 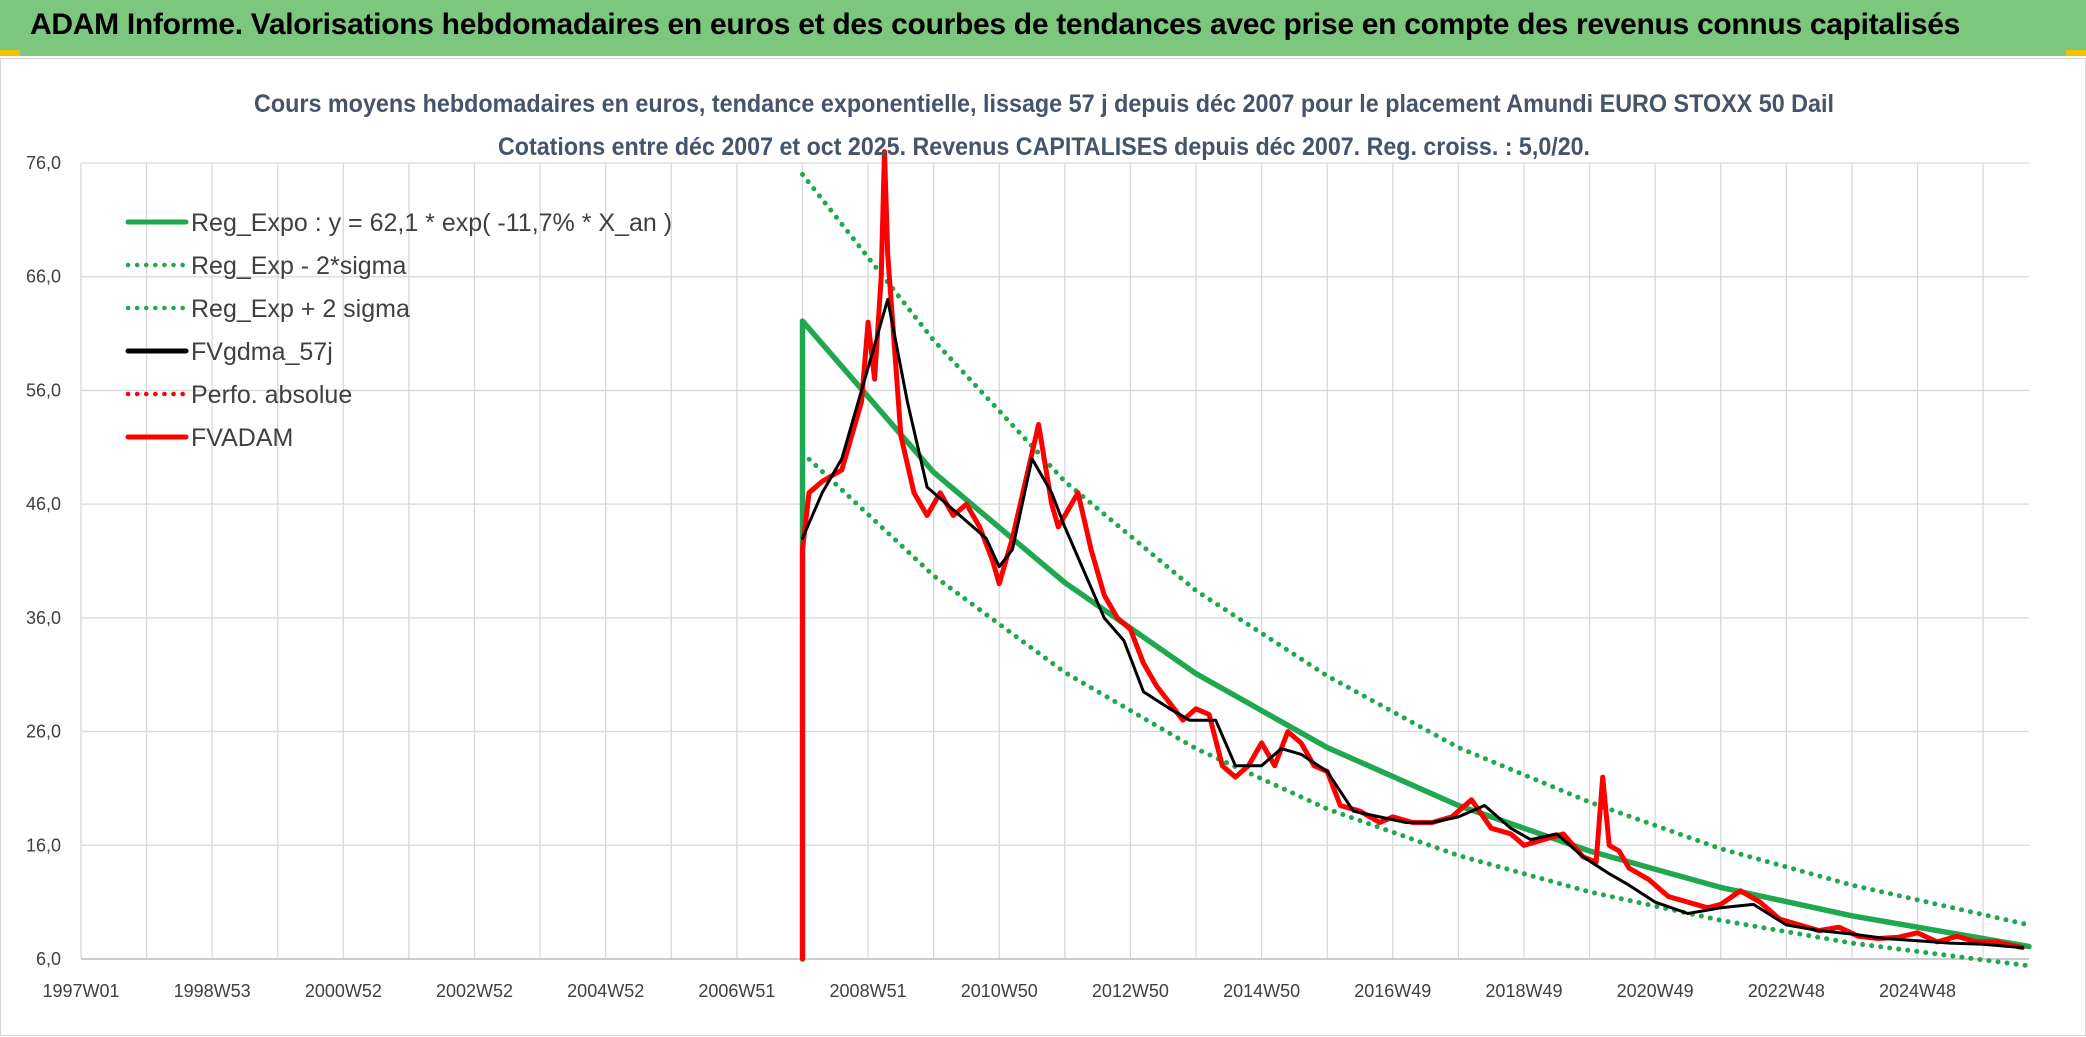 What do you see at coordinates (1786, 991) in the screenshot?
I see `x-tick-label: 2022W48` at bounding box center [1786, 991].